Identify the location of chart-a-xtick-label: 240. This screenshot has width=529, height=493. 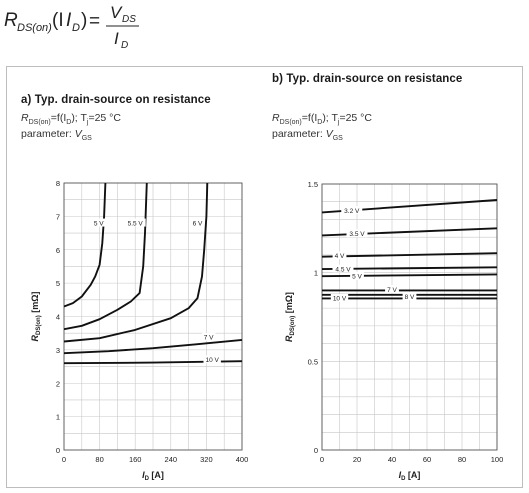
(171, 459).